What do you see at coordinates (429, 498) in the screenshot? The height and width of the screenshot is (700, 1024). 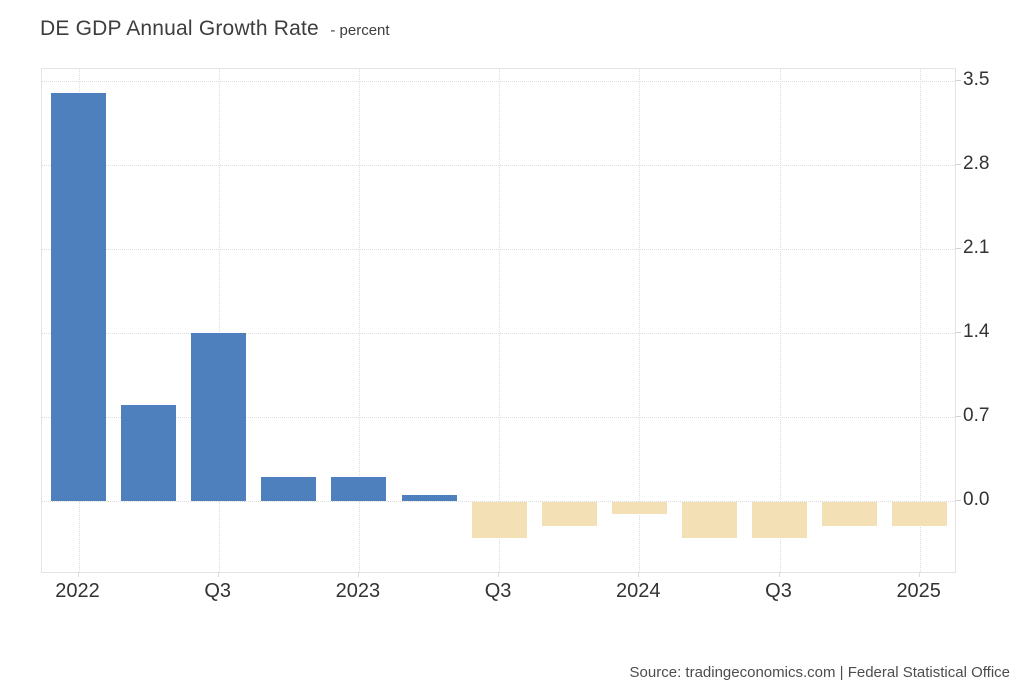 I see `bar-2023-q2` at bounding box center [429, 498].